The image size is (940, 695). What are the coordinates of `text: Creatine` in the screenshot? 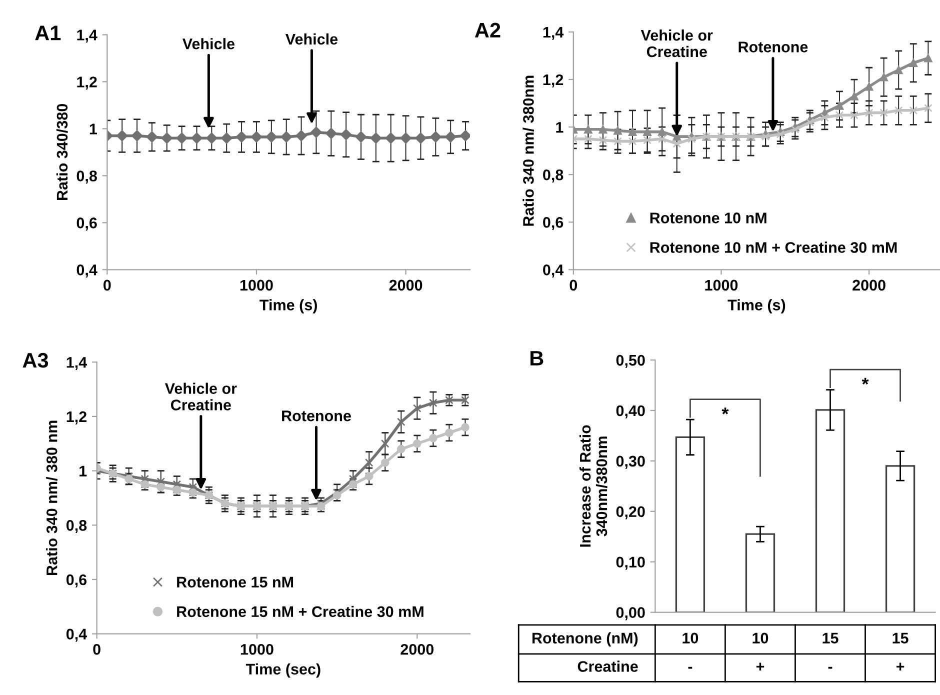 It's located at (608, 666).